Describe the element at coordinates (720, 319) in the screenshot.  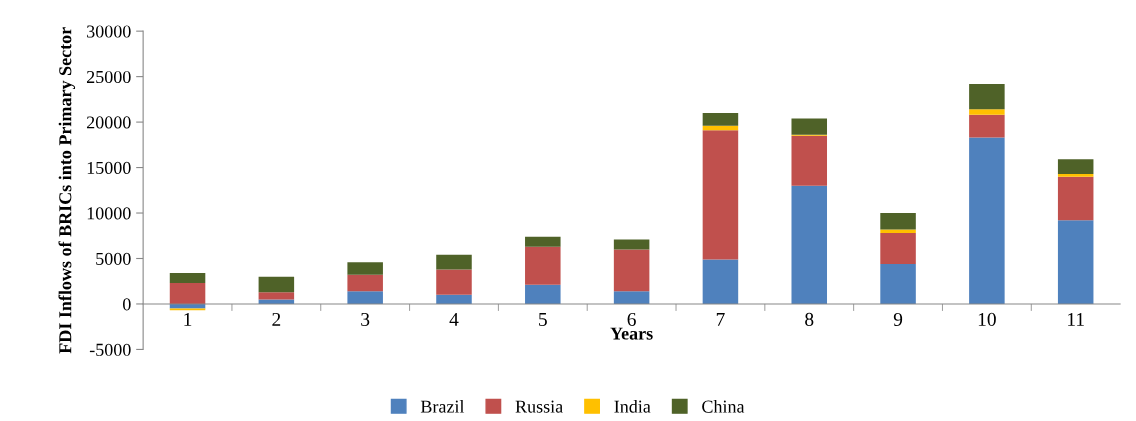
I see `x-tick-label: 7` at that location.